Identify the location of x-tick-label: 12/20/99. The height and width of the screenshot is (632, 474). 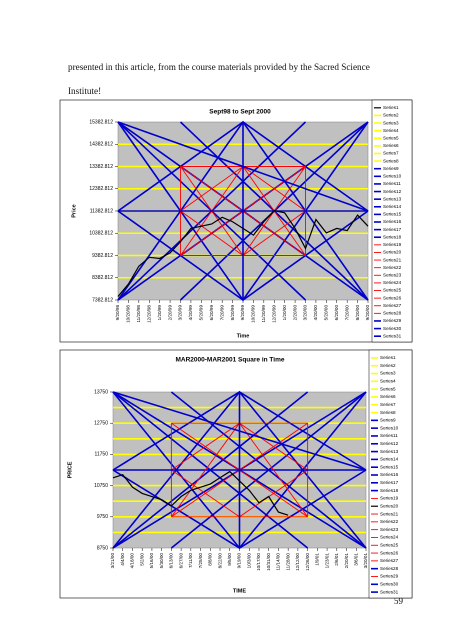
(273, 314).